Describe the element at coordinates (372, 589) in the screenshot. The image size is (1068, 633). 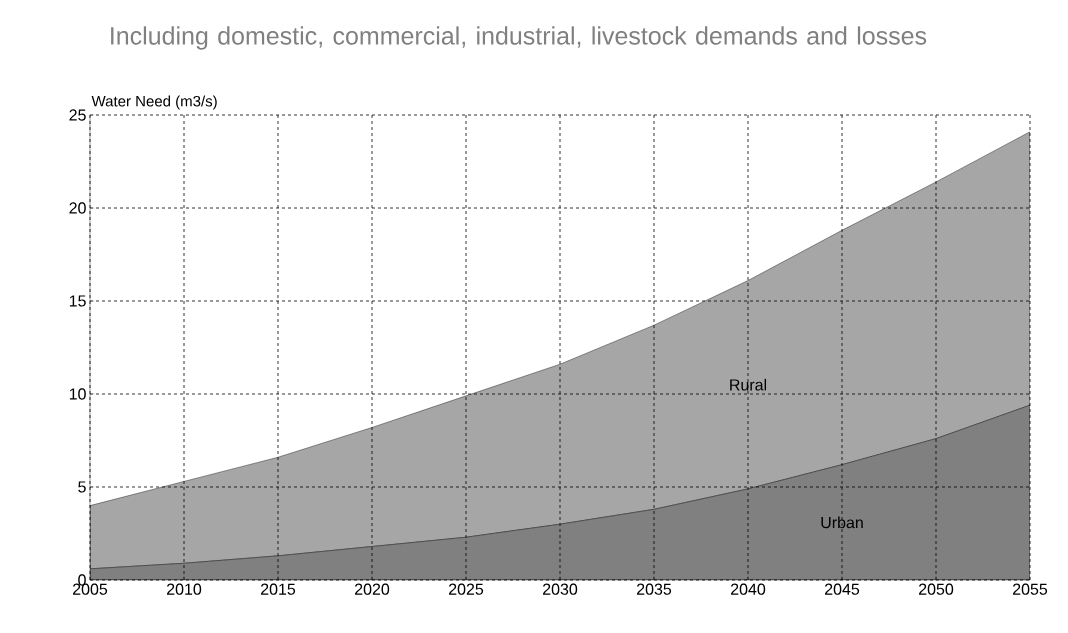
I see `x-tick-label: 2020` at that location.